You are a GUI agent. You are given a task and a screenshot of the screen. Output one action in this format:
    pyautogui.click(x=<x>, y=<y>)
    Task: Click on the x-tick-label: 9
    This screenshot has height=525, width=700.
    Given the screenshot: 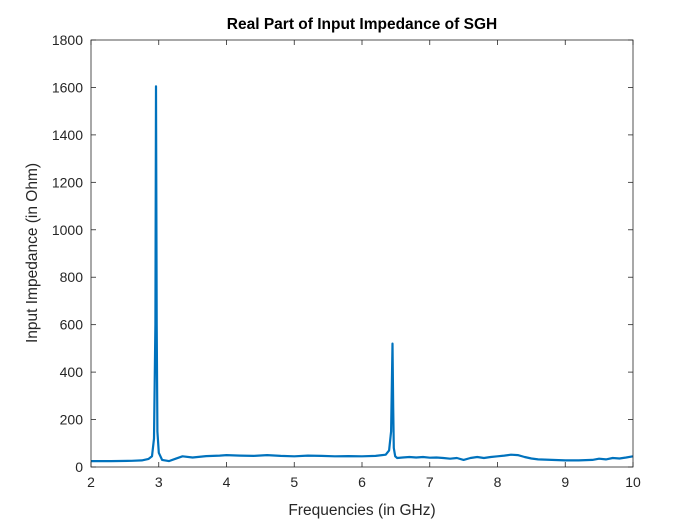 What is the action you would take?
    pyautogui.click(x=565, y=482)
    